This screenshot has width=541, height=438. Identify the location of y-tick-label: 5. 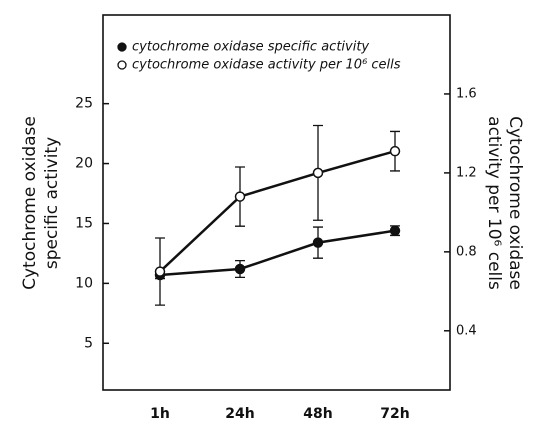
(88, 343).